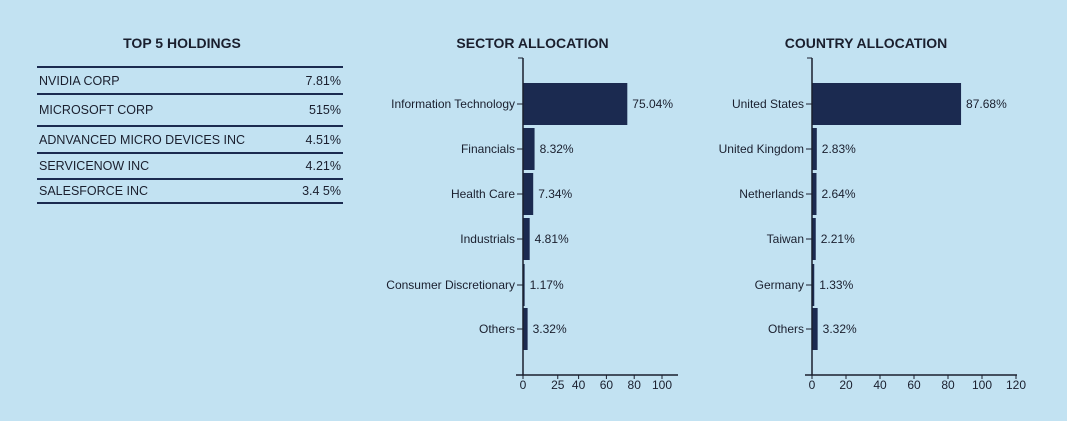  Describe the element at coordinates (323, 139) in the screenshot. I see `holding-value: 4.51%` at that location.